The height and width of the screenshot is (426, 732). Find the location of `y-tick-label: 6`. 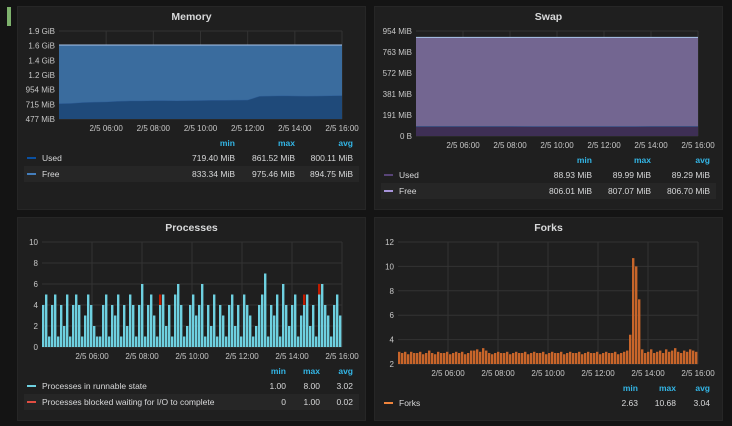

y-tick-label: 6 is located at coordinates (392, 315).